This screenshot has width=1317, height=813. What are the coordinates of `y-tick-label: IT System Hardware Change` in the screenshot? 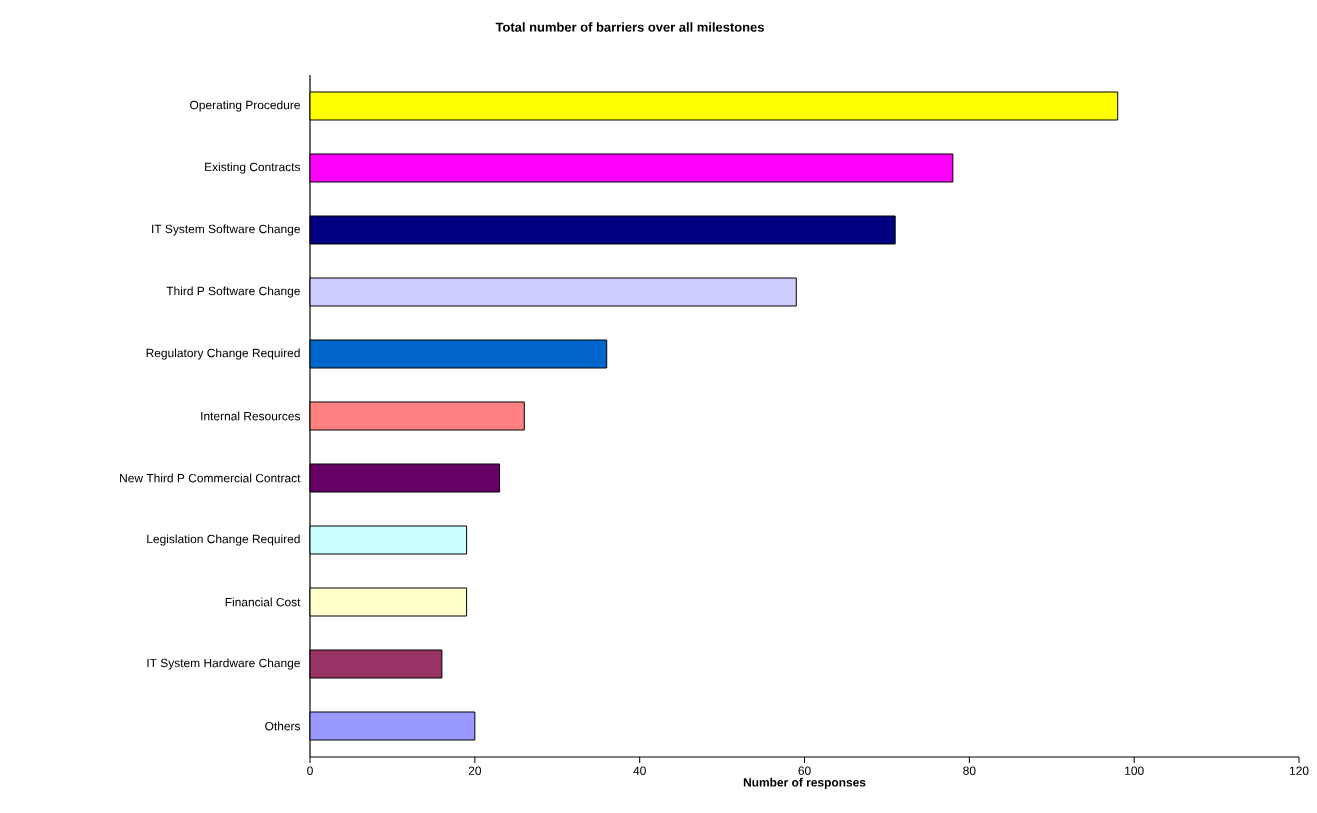 It's located at (223, 664).